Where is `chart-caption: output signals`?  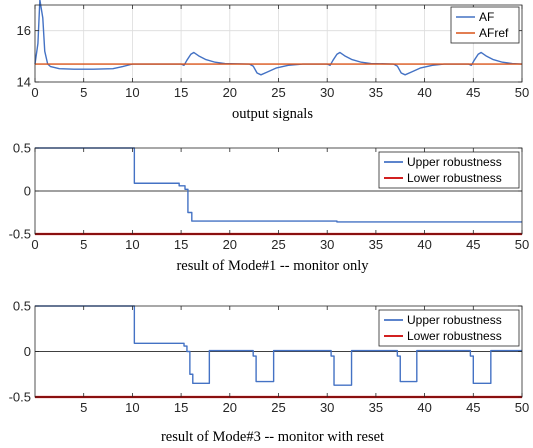 chart-caption: output signals is located at coordinates (272, 114).